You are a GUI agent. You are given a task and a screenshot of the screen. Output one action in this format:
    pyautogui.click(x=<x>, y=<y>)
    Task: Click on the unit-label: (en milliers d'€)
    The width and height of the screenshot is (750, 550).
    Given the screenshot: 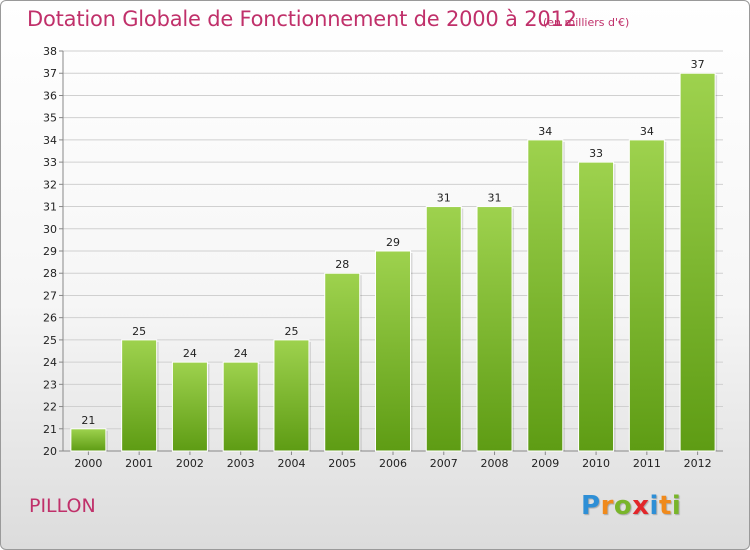 What is the action you would take?
    pyautogui.click(x=586, y=22)
    